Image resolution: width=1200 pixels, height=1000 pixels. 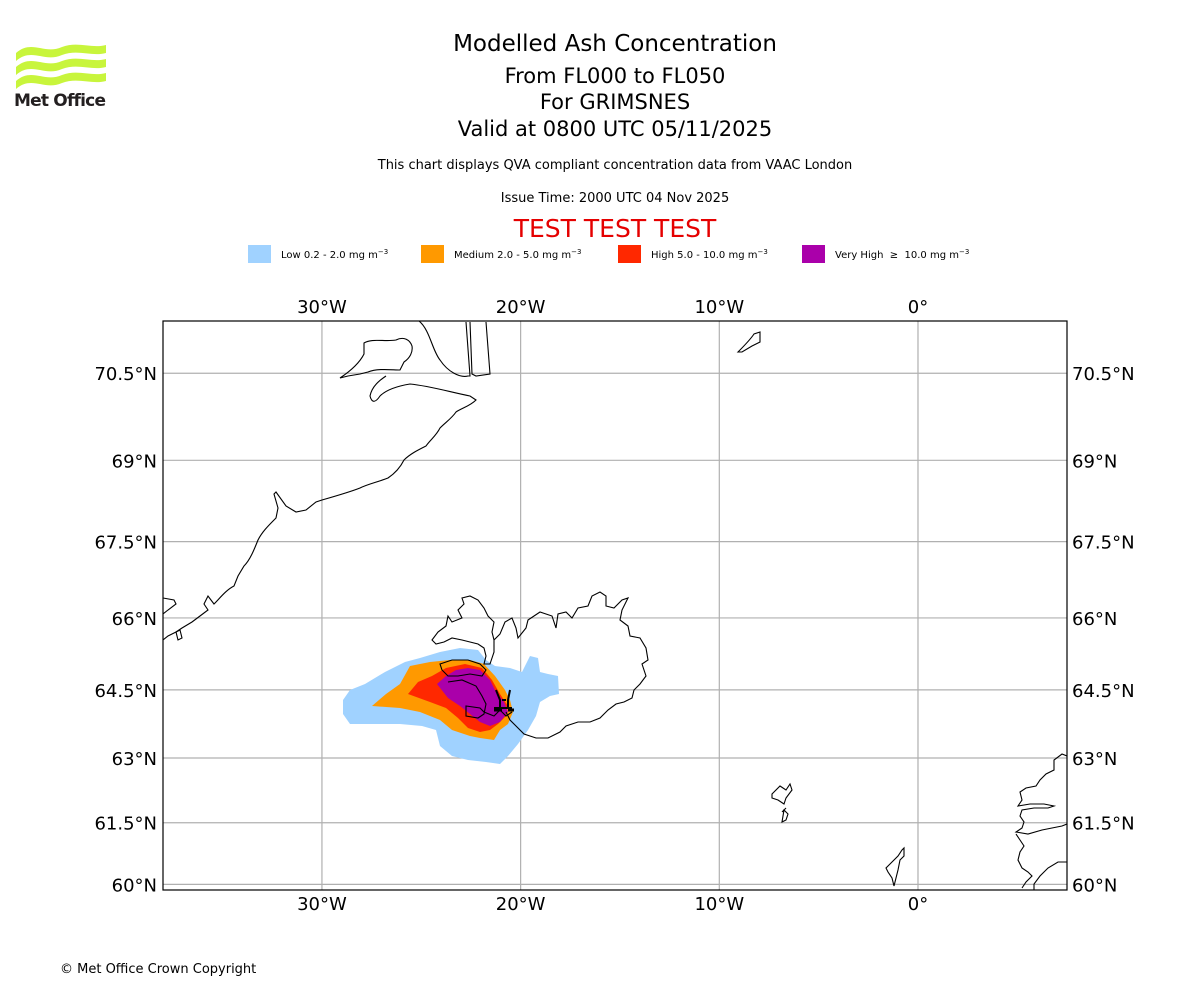 What do you see at coordinates (432, 254) in the screenshot?
I see `legend-swatch-medium` at bounding box center [432, 254].